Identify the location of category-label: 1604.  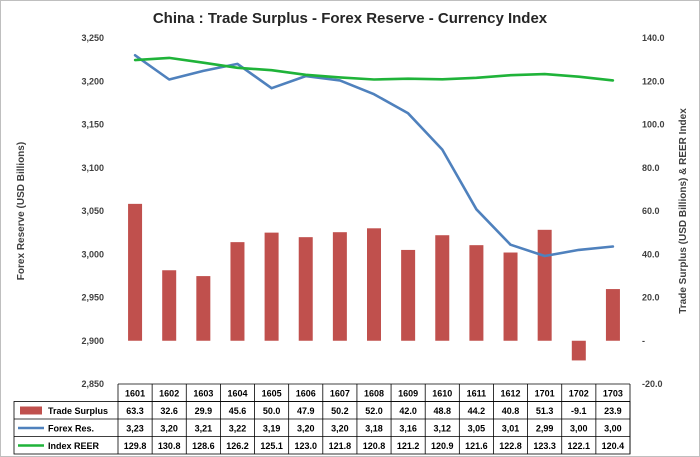
(237, 394).